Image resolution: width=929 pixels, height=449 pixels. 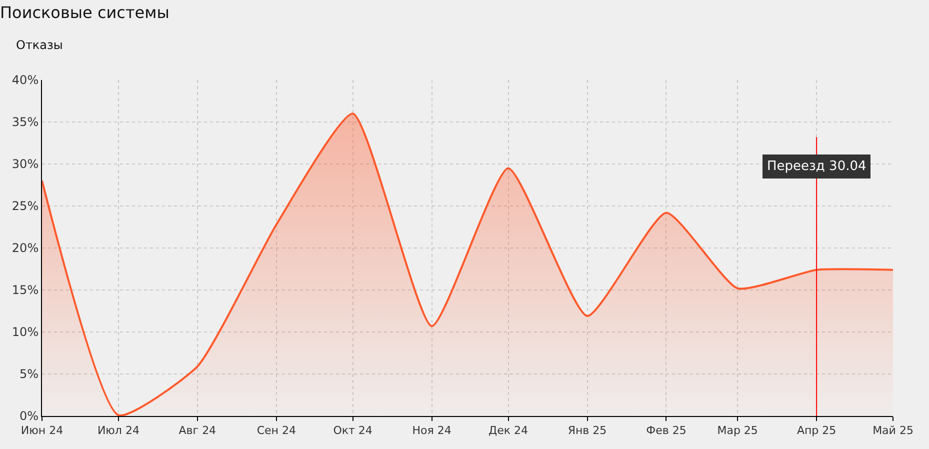 What do you see at coordinates (25, 80) in the screenshot?
I see `y-tick-label: 40%` at bounding box center [25, 80].